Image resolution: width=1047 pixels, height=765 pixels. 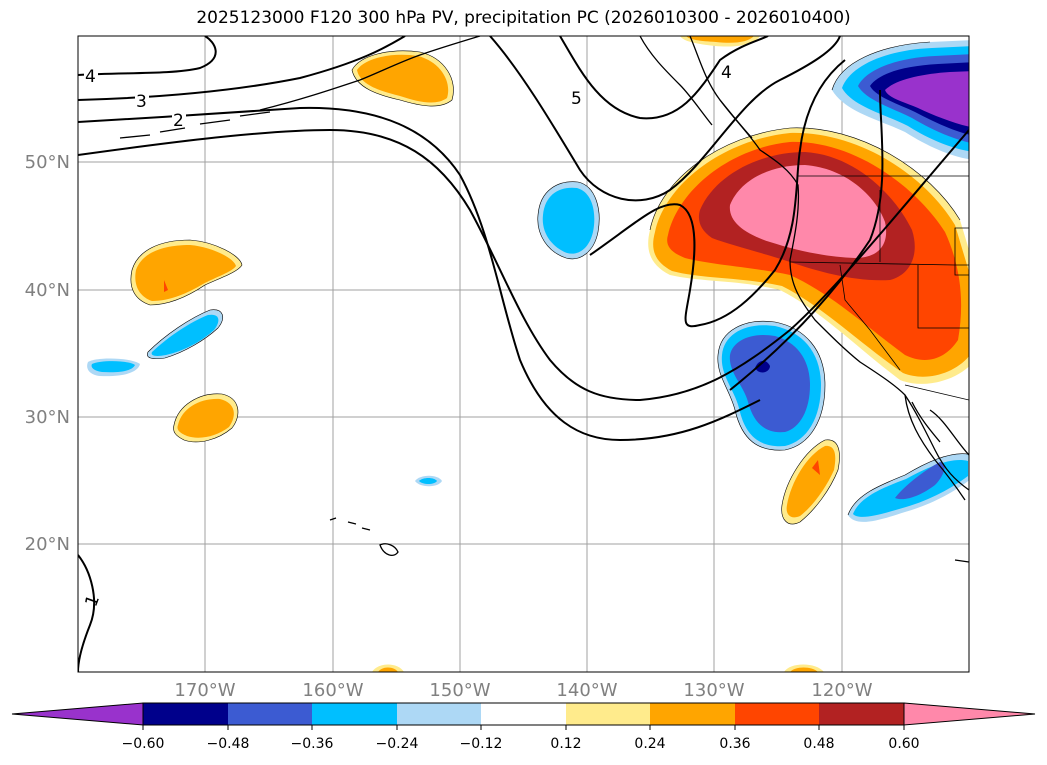 I want to click on colorbar-tick-label: 0.24, so click(x=649, y=744).